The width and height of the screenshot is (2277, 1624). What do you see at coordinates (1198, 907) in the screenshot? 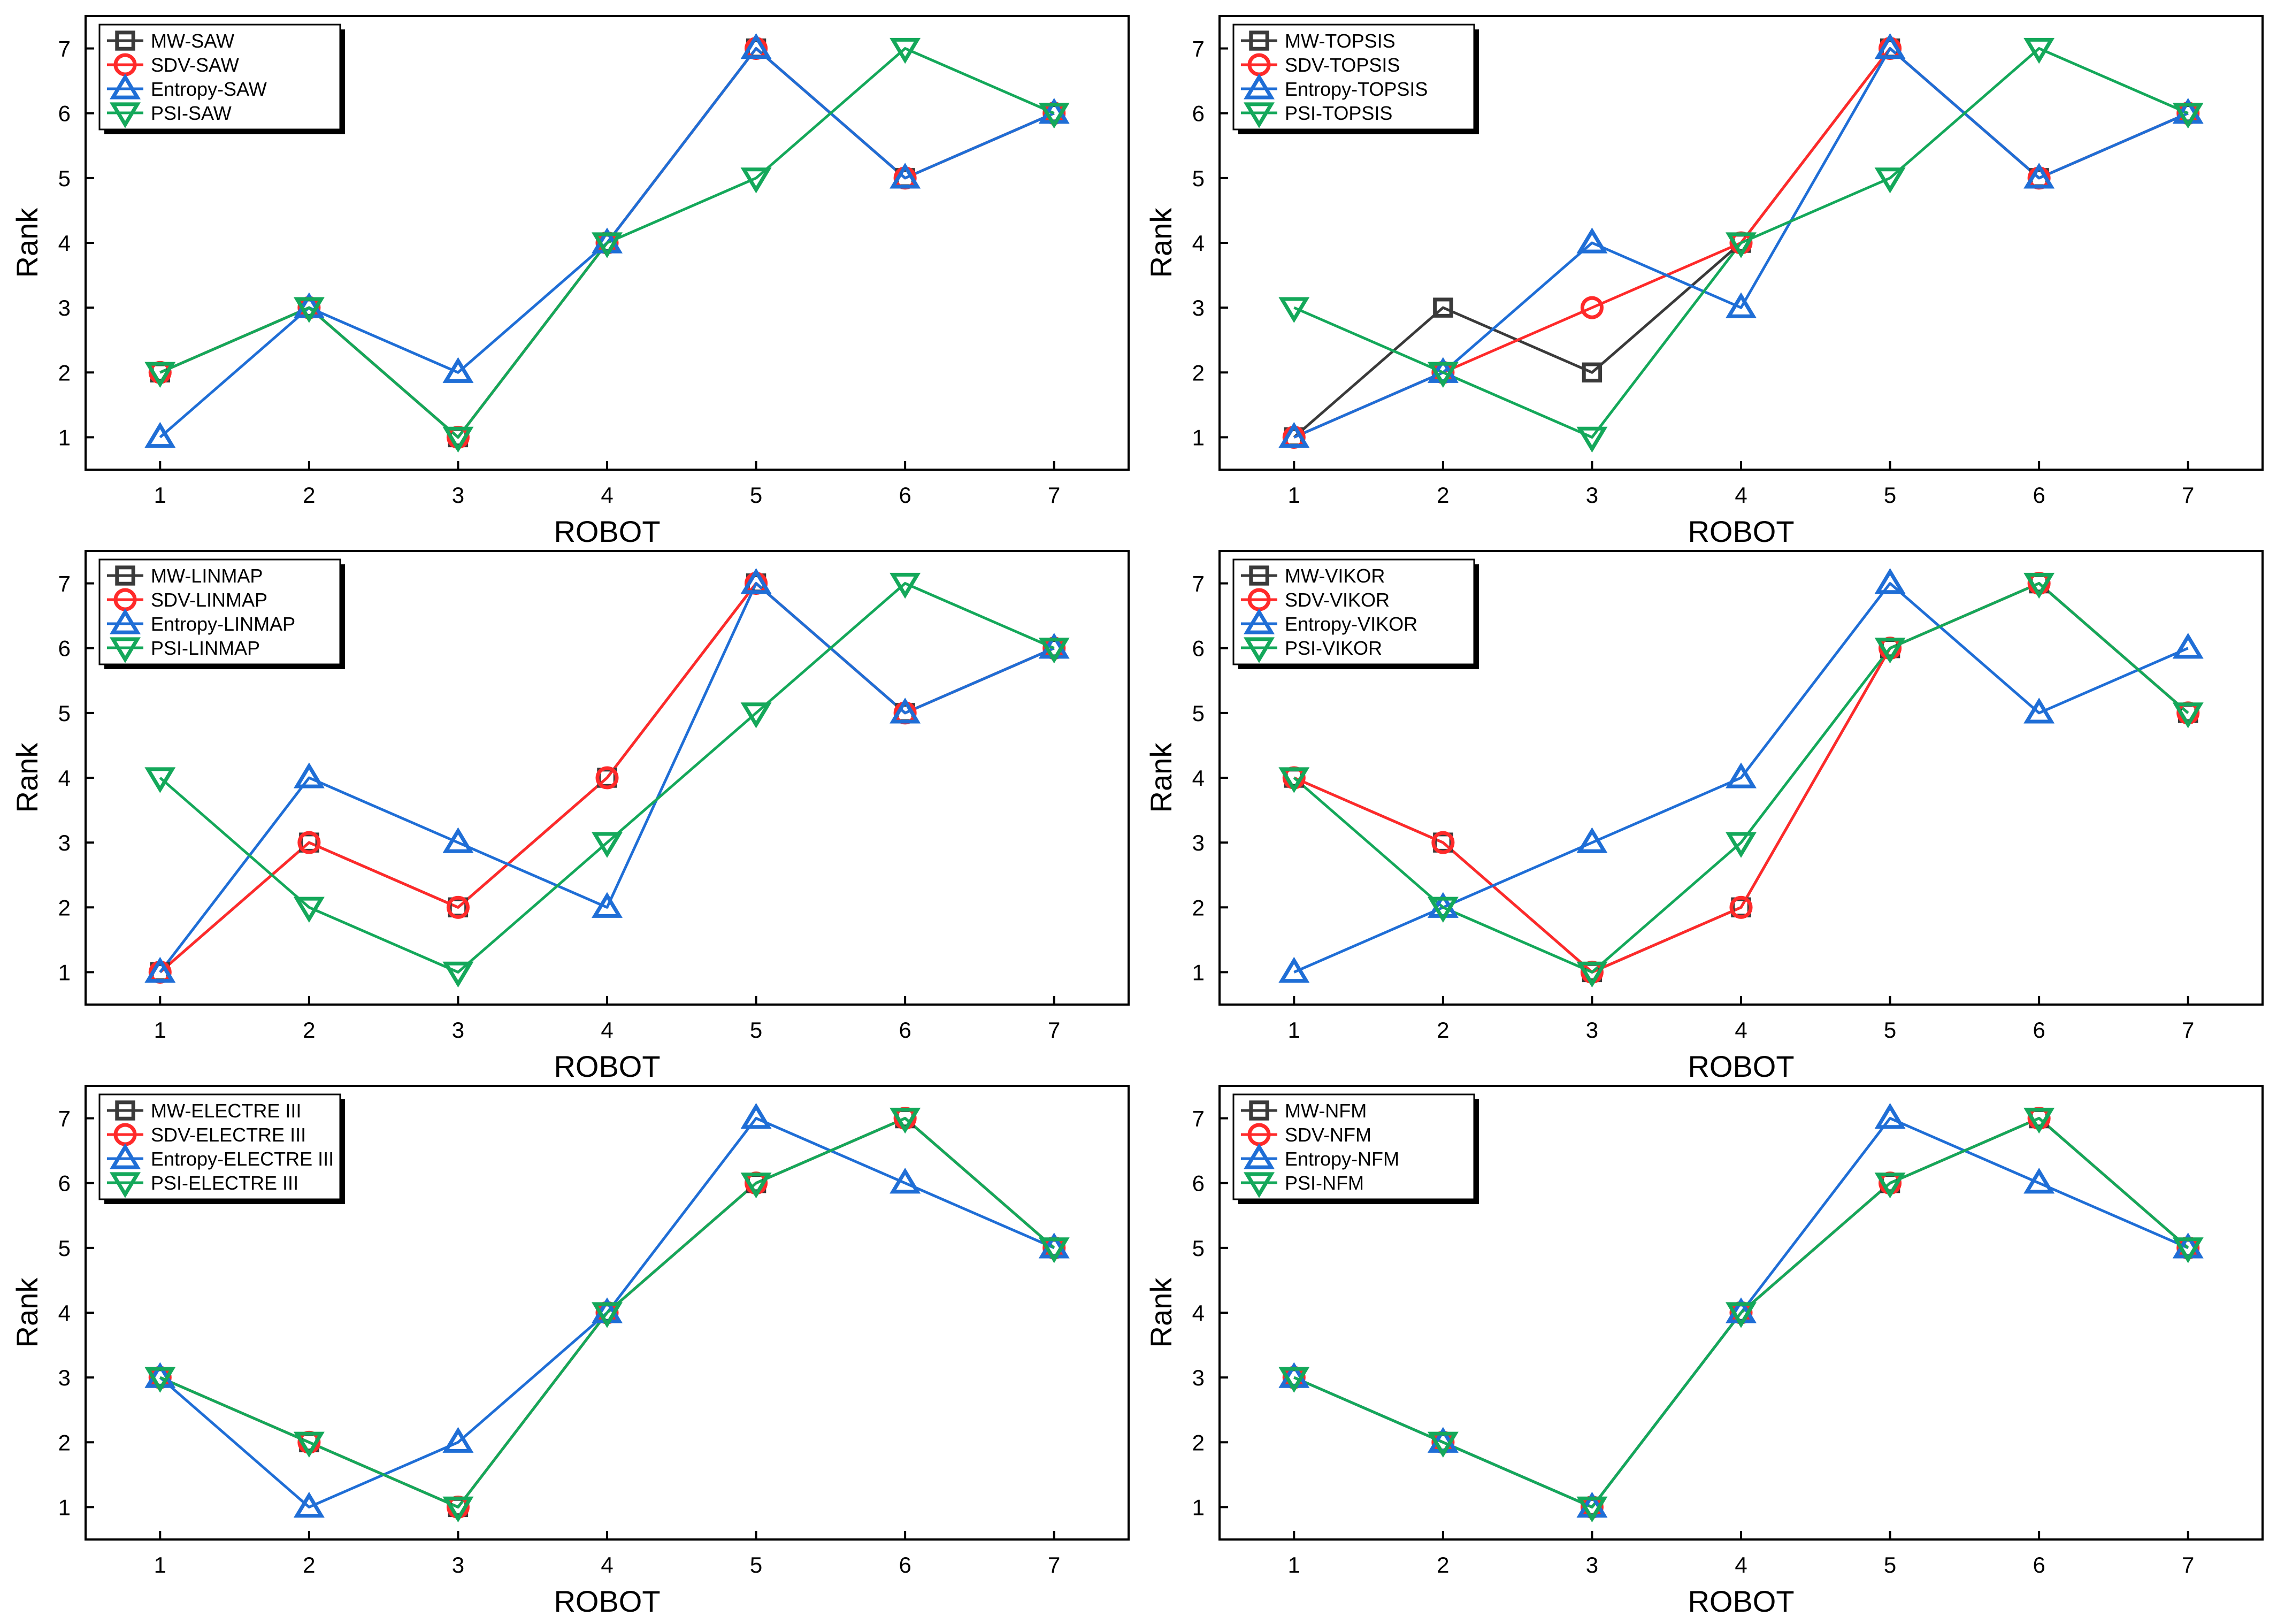
I see `y-tick-label: 2` at bounding box center [1198, 907].